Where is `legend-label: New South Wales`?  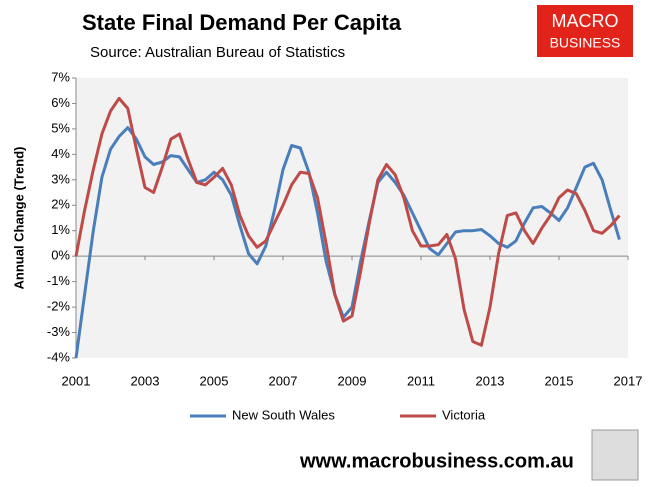 legend-label: New South Wales is located at coordinates (283, 414).